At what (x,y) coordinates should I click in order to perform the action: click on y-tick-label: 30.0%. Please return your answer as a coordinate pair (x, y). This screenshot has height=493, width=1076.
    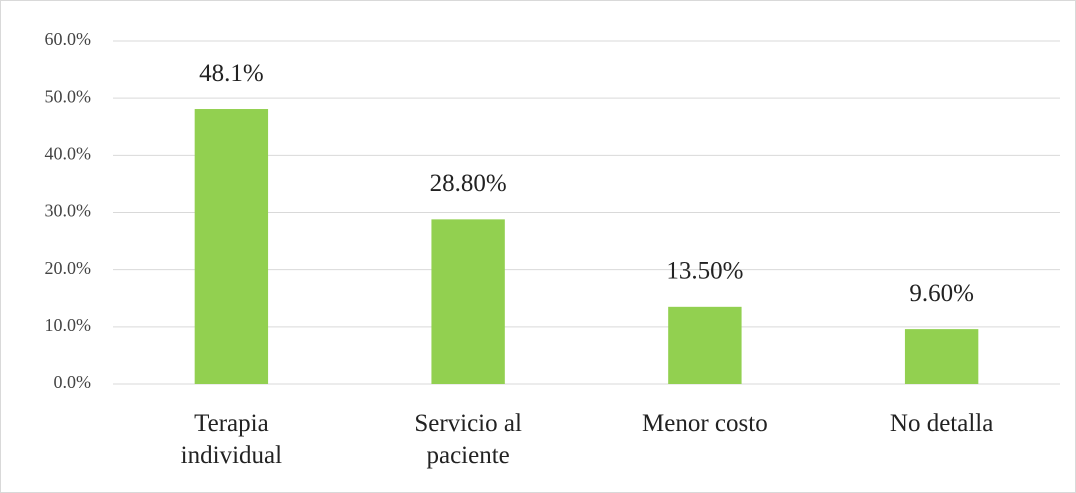
    Looking at the image, I should click on (68, 211).